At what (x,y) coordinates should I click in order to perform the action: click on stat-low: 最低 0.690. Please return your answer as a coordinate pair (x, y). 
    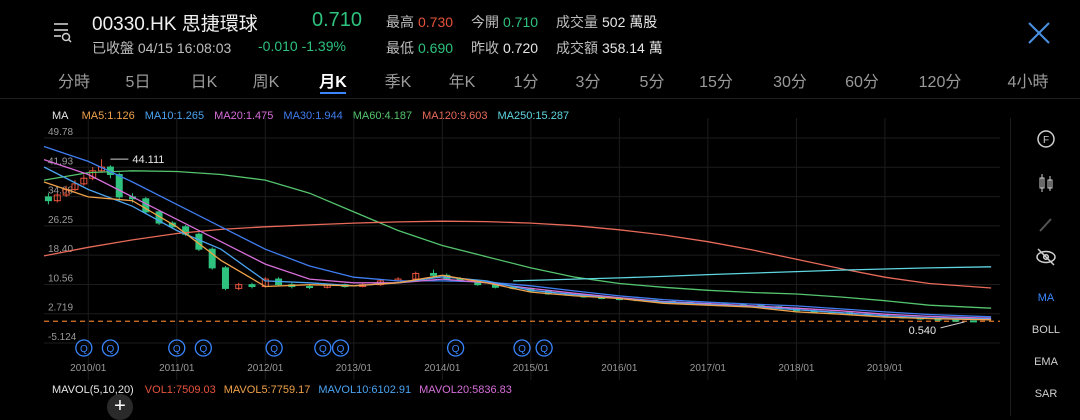
    Looking at the image, I should click on (419, 48).